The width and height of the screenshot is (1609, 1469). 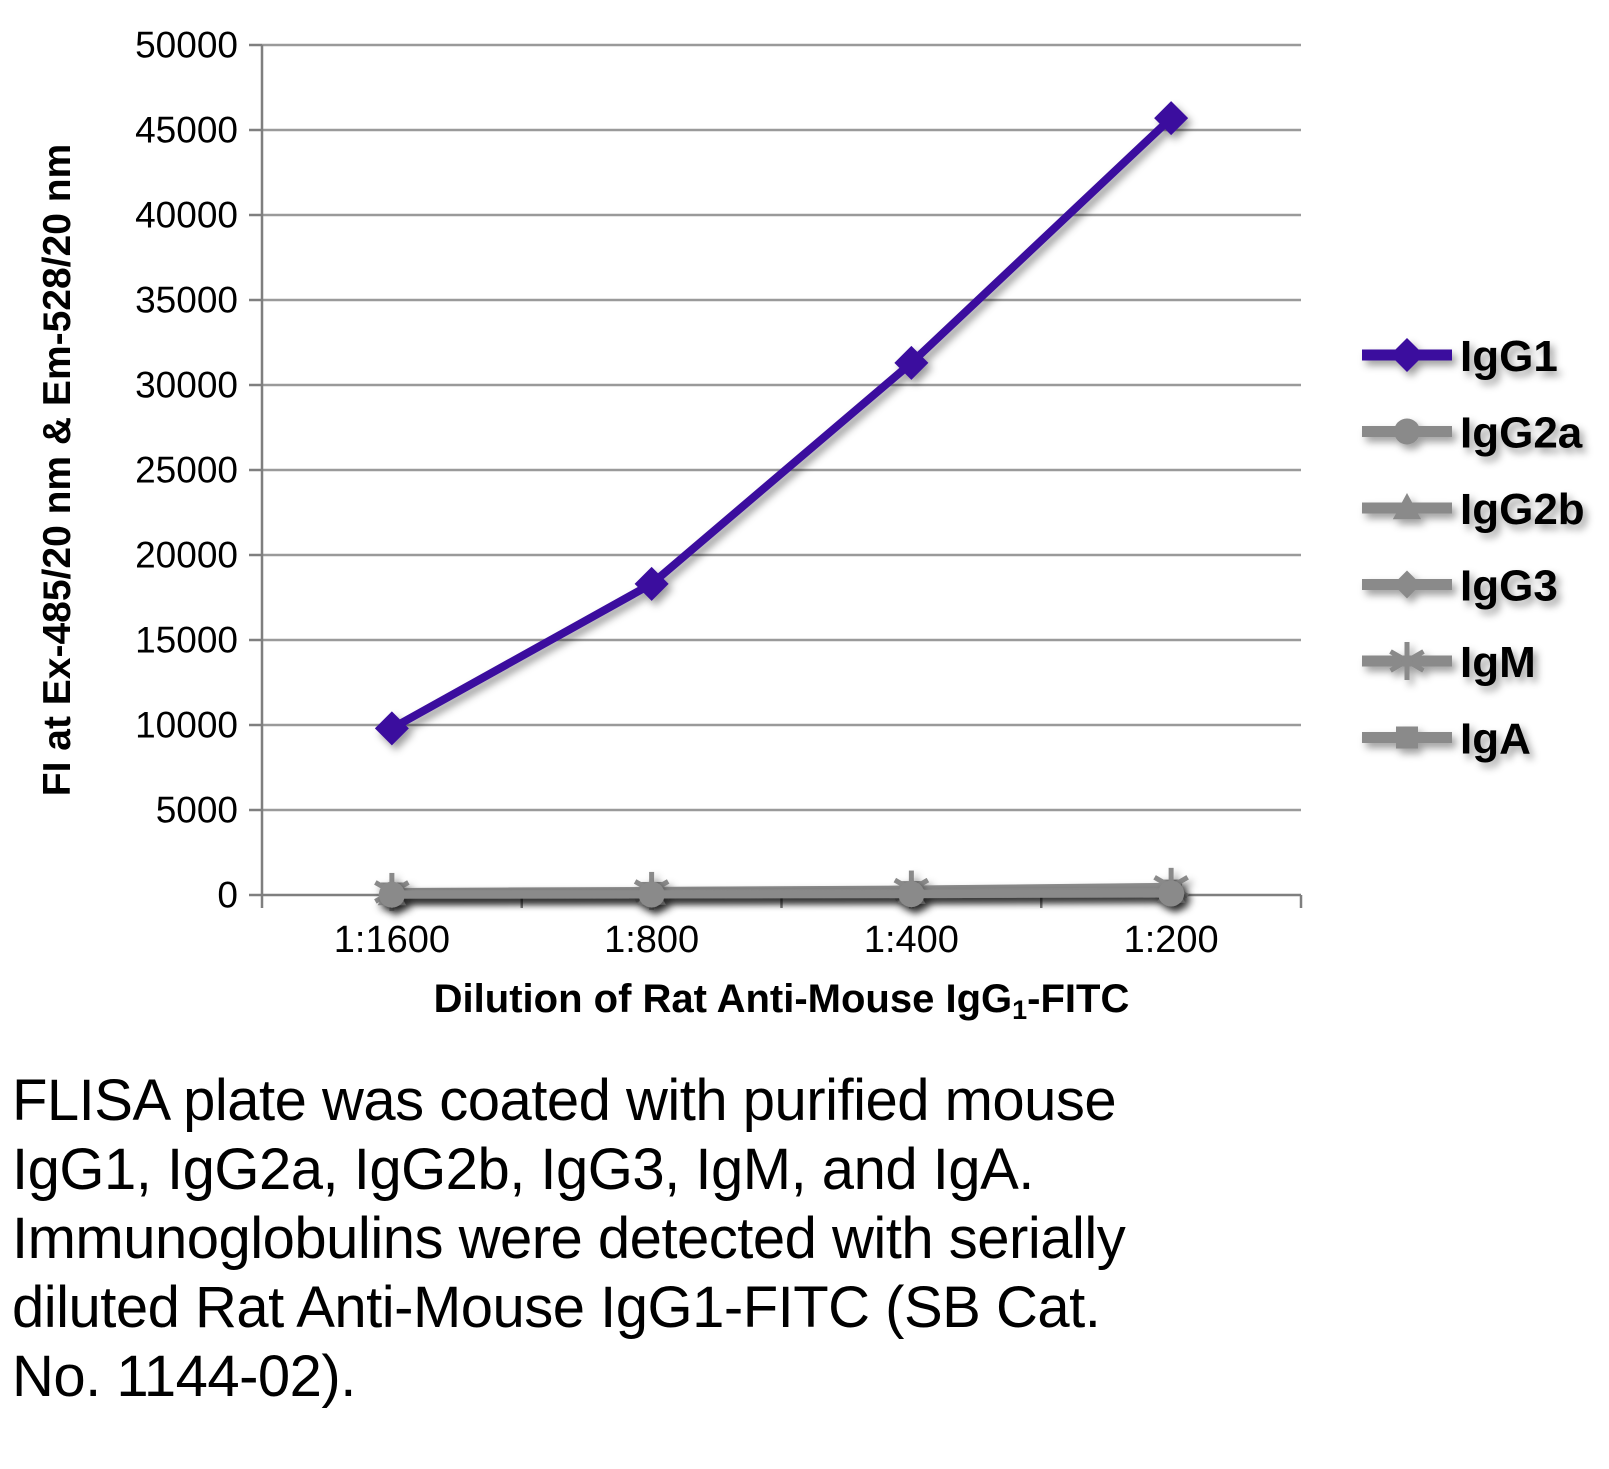 What do you see at coordinates (1473, 548) in the screenshot?
I see `legend: IgG1 IgG2a IgG2b IgG3 IgM IgA` at bounding box center [1473, 548].